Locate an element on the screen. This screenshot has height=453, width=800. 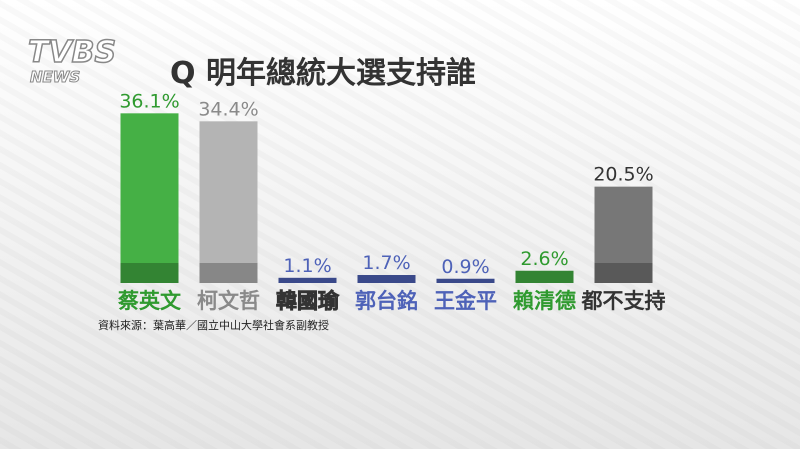
value-label: 1.7% is located at coordinates (386, 263).